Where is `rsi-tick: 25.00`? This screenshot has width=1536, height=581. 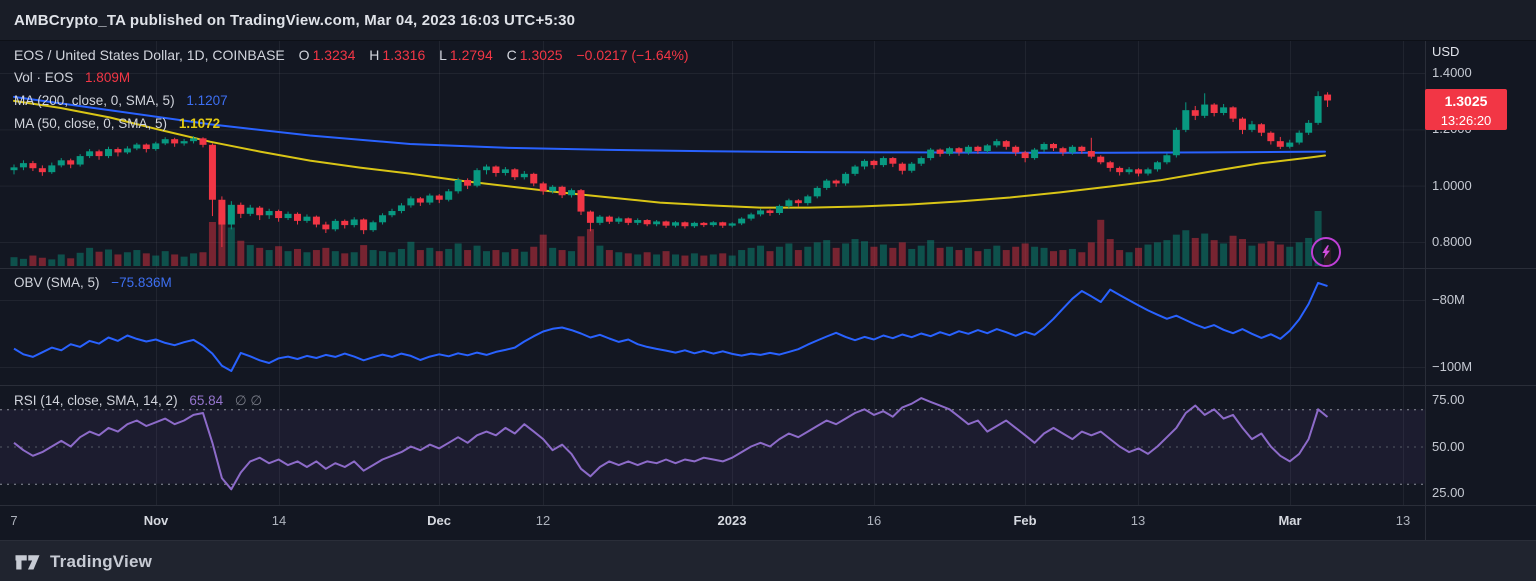 rsi-tick: 25.00 is located at coordinates (1448, 492).